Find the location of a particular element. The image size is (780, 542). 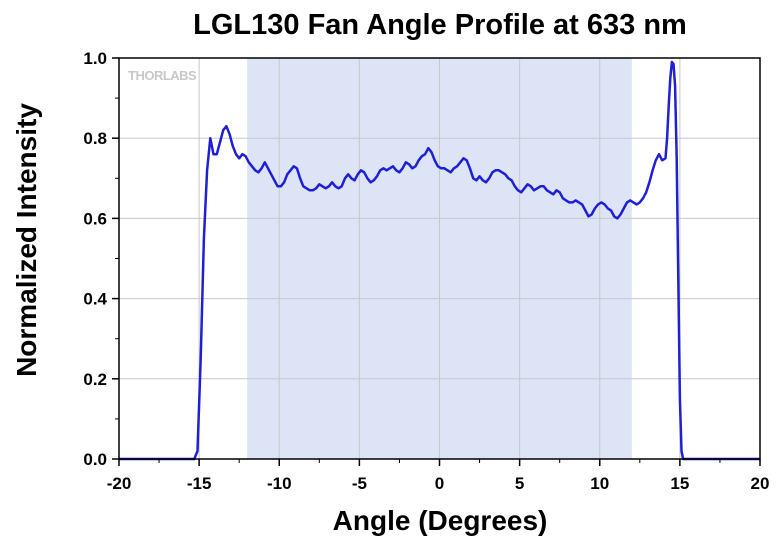

x-tick-label: 20 is located at coordinates (760, 483).